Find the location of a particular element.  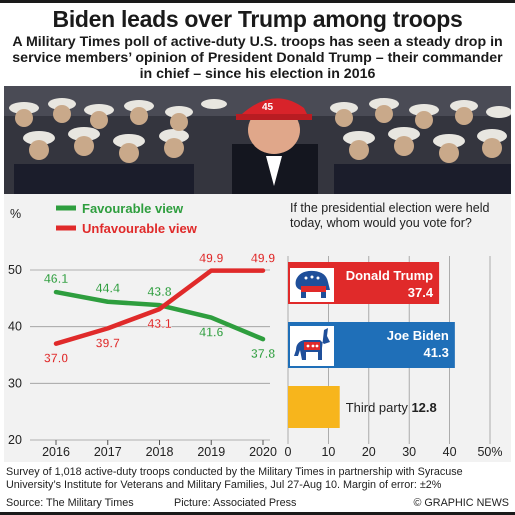

democrat-donkey-icon is located at coordinates (312, 346).